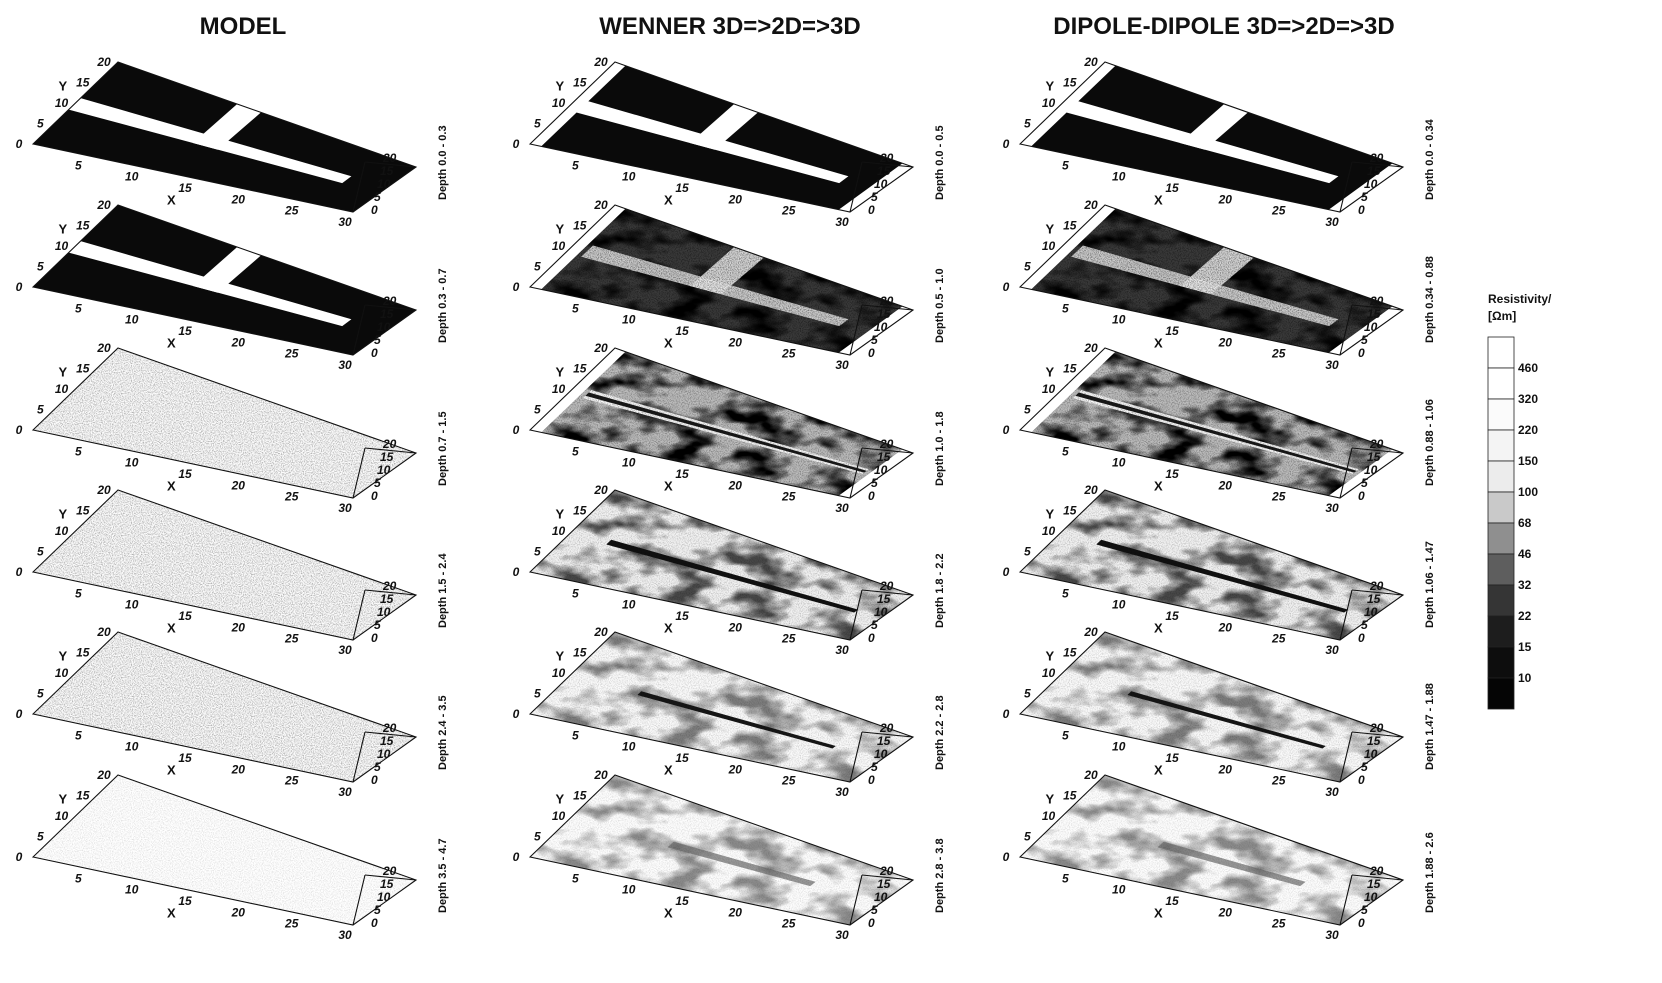  Describe the element at coordinates (1430, 299) in the screenshot. I see `depth-label: Depth 0.34 - 0.88` at that location.